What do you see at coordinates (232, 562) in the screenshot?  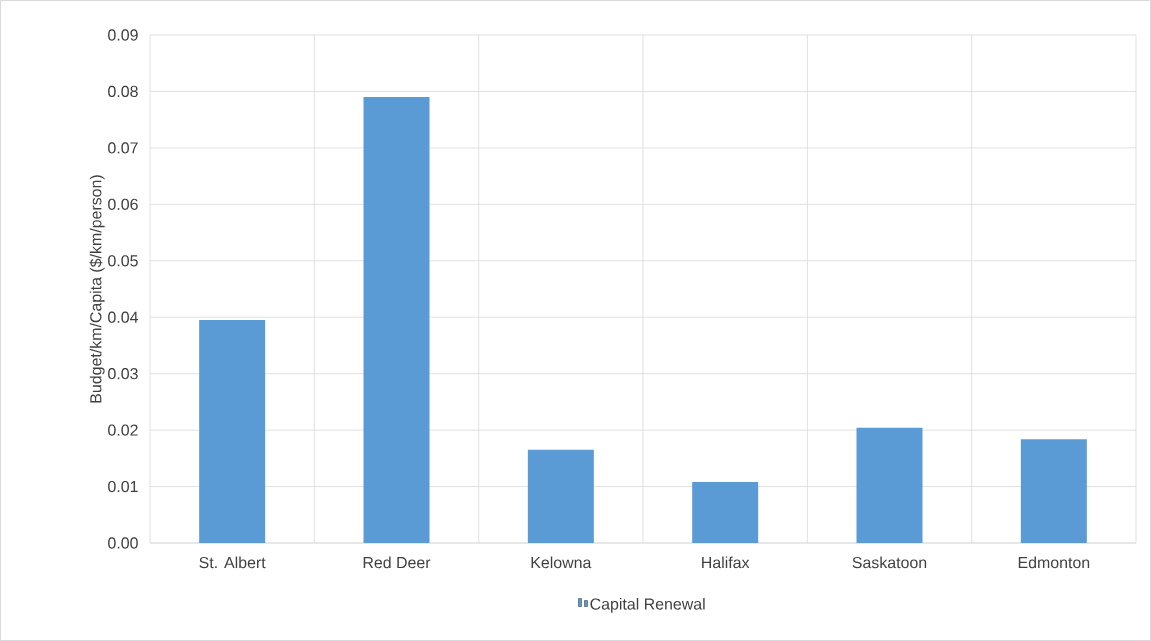 I see `x-tick-label: St. Albert` at bounding box center [232, 562].